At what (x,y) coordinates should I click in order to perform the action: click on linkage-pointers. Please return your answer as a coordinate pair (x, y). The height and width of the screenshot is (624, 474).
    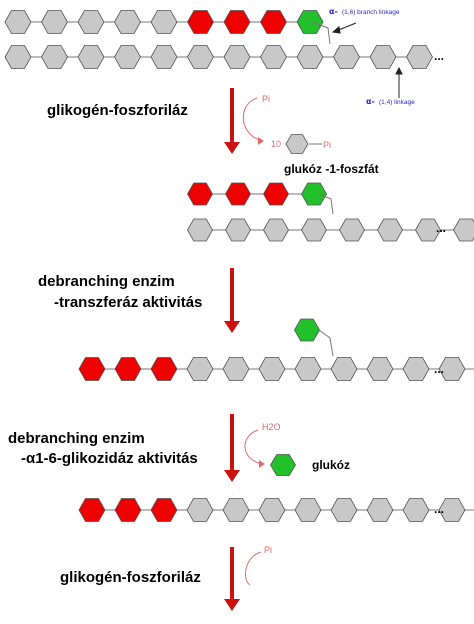
    Looking at the image, I should click on (367, 60).